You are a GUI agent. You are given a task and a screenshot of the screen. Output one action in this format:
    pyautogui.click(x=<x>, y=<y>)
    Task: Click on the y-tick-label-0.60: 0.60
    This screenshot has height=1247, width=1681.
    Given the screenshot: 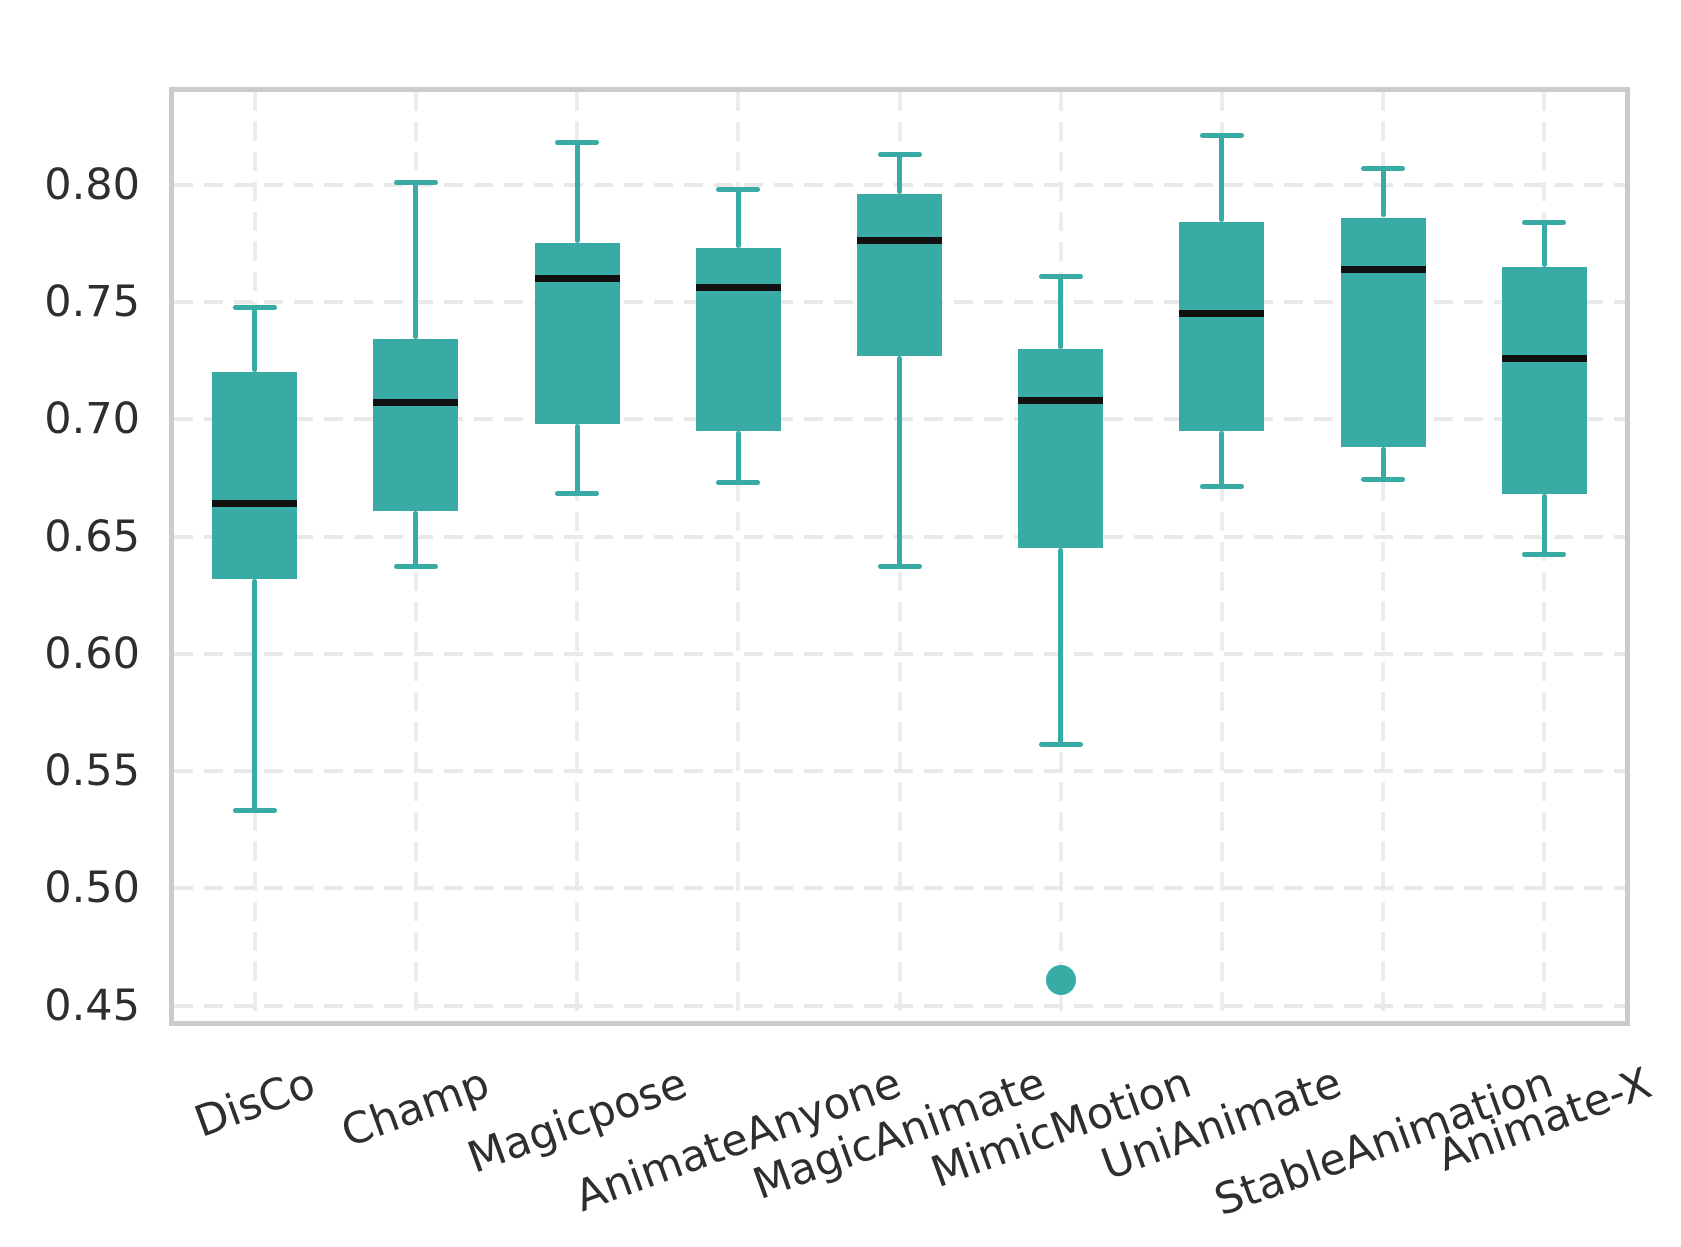 What is the action you would take?
    pyautogui.click(x=92, y=653)
    